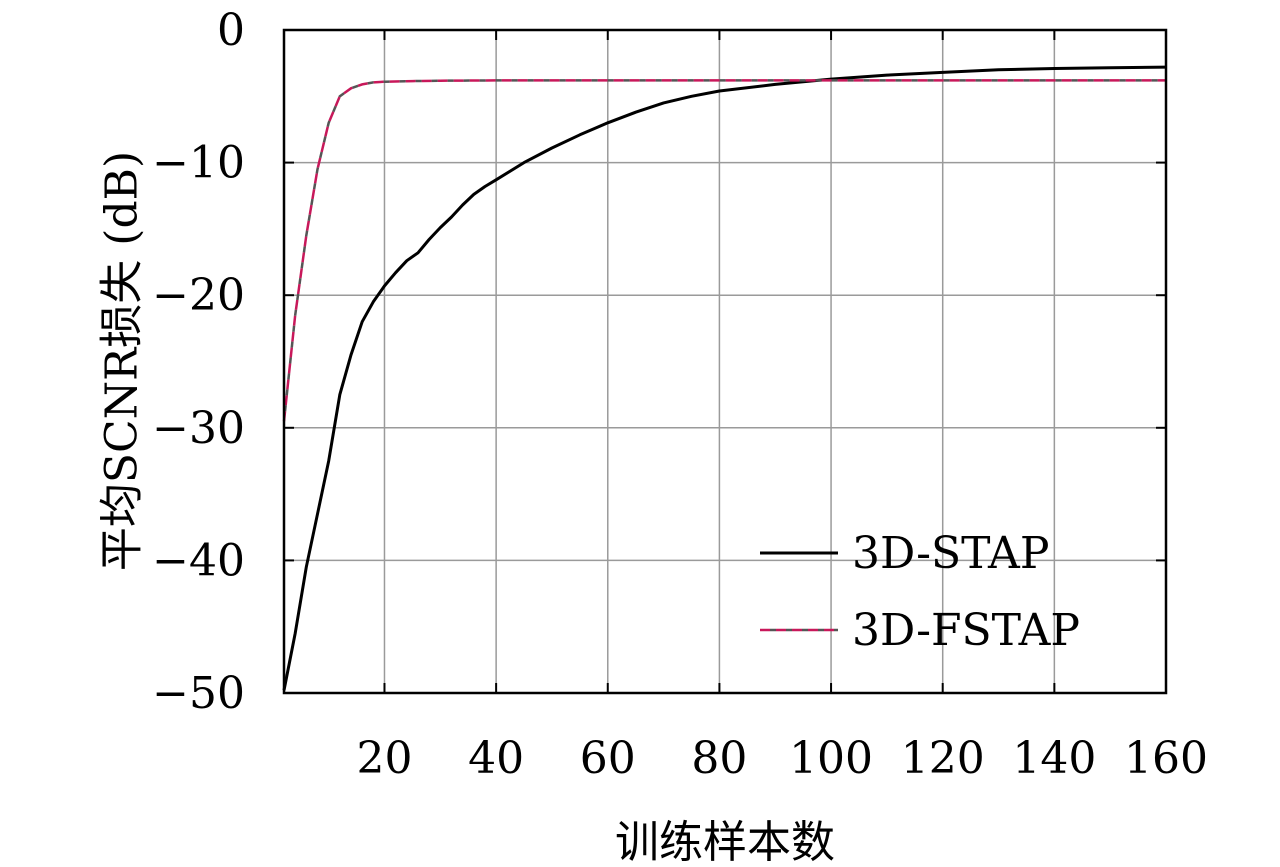  Describe the element at coordinates (198, 560) in the screenshot. I see `y-tick-label: −40` at that location.